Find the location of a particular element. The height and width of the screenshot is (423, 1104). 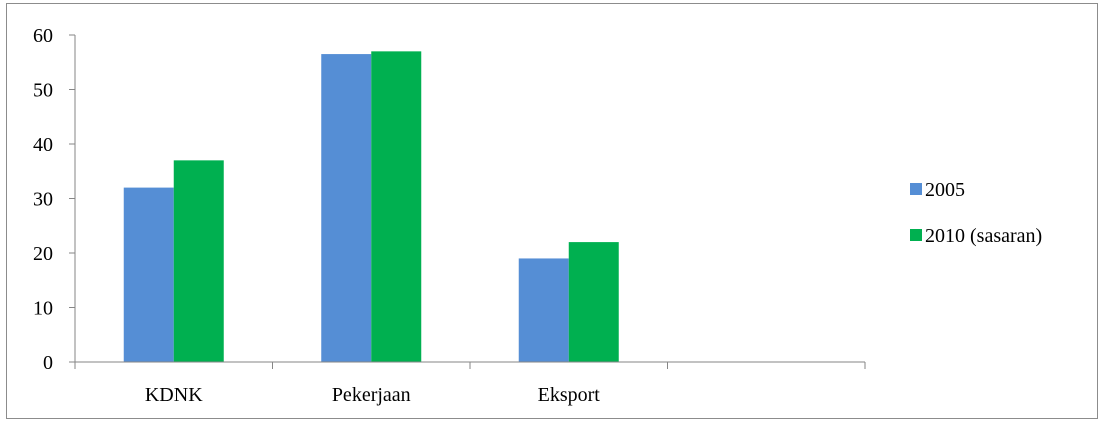

x-tick-label: Pekerjaan is located at coordinates (371, 395).